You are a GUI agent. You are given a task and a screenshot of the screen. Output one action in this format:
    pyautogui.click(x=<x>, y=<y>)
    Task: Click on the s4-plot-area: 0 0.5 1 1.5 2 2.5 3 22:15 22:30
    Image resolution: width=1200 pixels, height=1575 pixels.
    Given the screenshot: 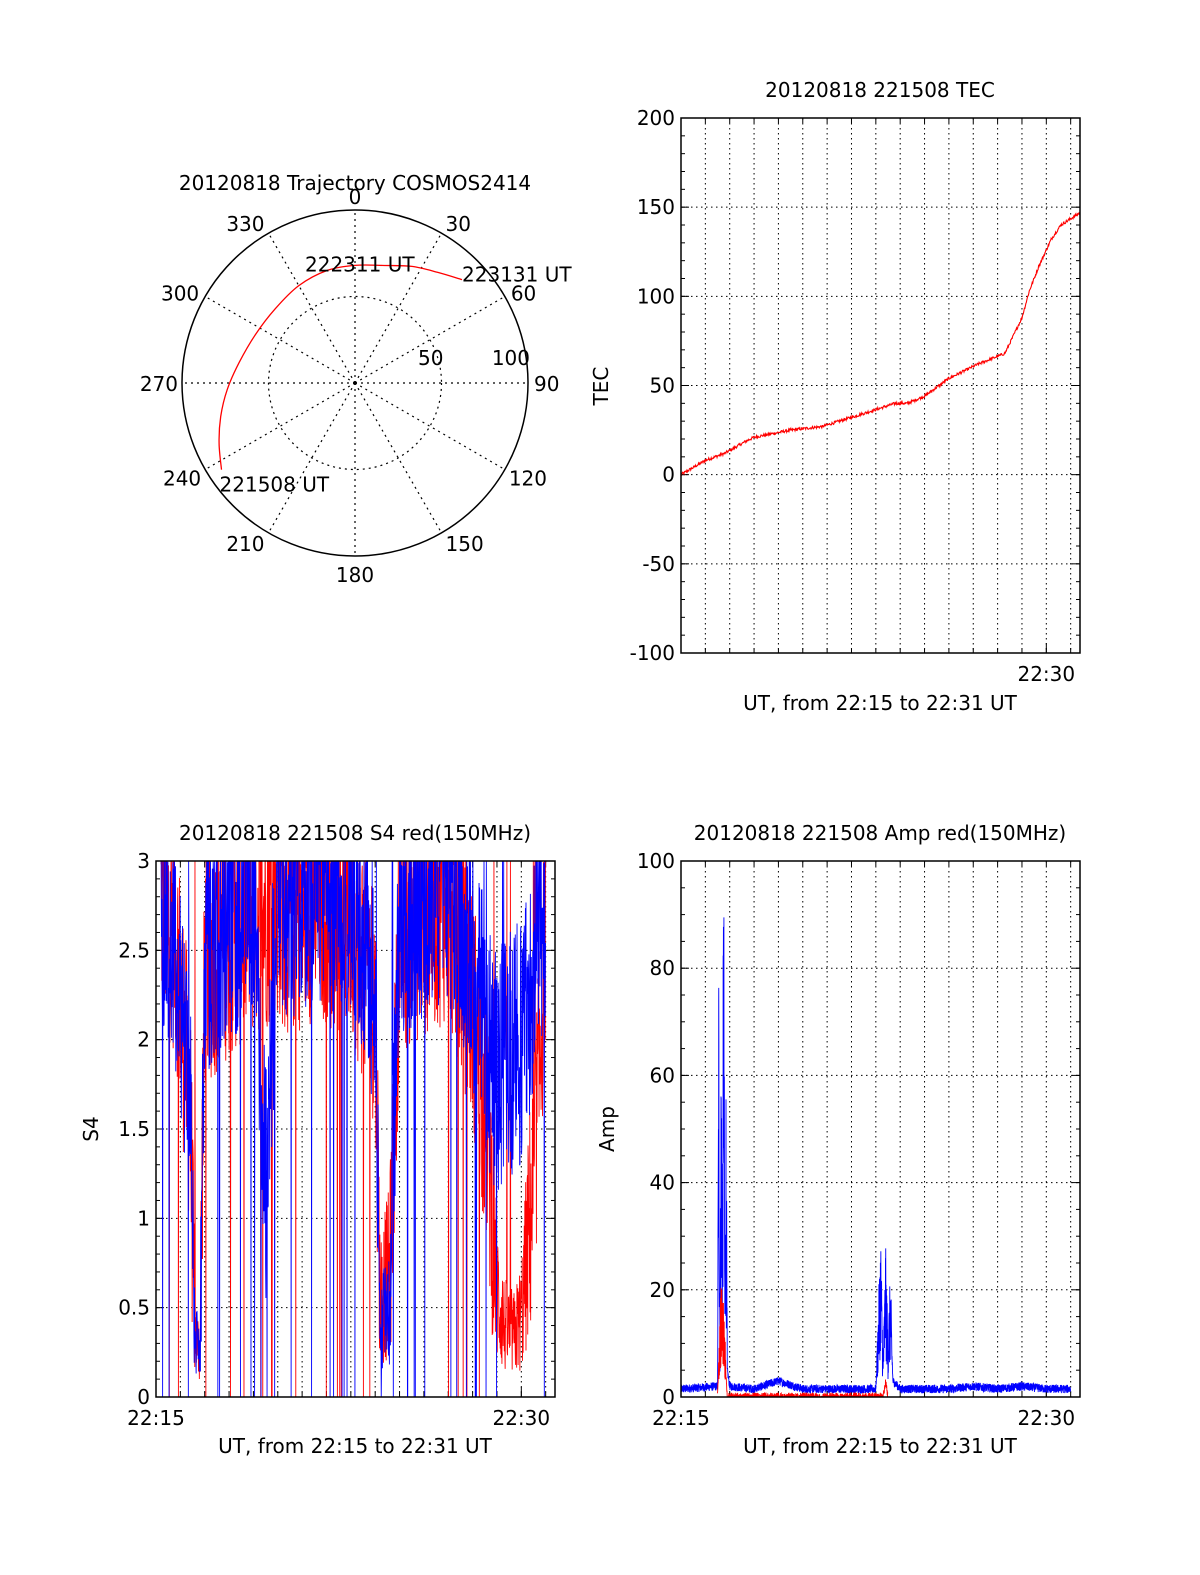 What is the action you would take?
    pyautogui.click(x=337, y=1139)
    